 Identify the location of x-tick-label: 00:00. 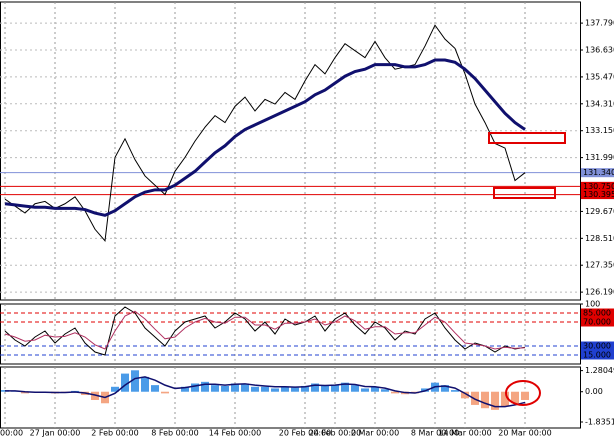
(11, 433).